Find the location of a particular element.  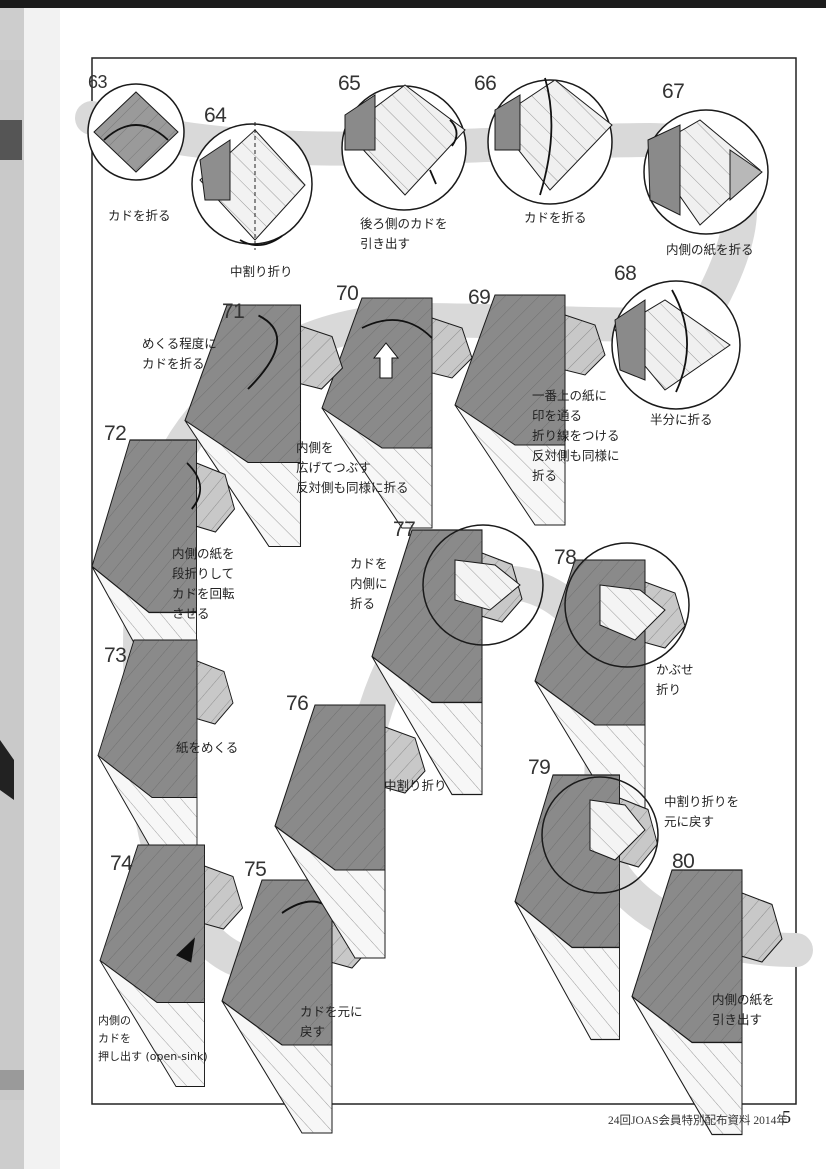

step-number-78: 78 is located at coordinates (565, 557).